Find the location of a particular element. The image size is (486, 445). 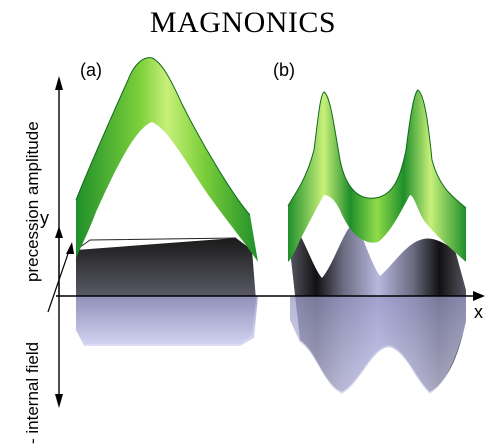

x-axis is located at coordinates (270, 296).